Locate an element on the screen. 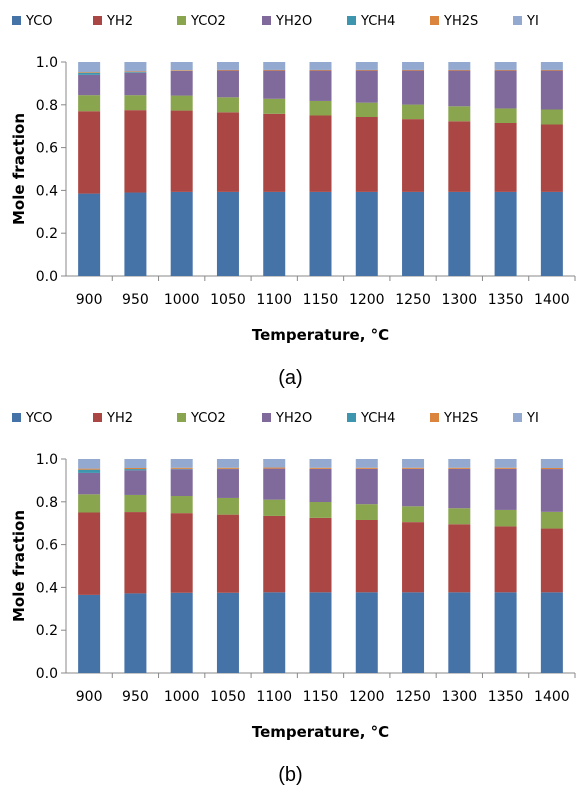 This screenshot has height=797, width=581. legend-label: YCH4 is located at coordinates (377, 21).